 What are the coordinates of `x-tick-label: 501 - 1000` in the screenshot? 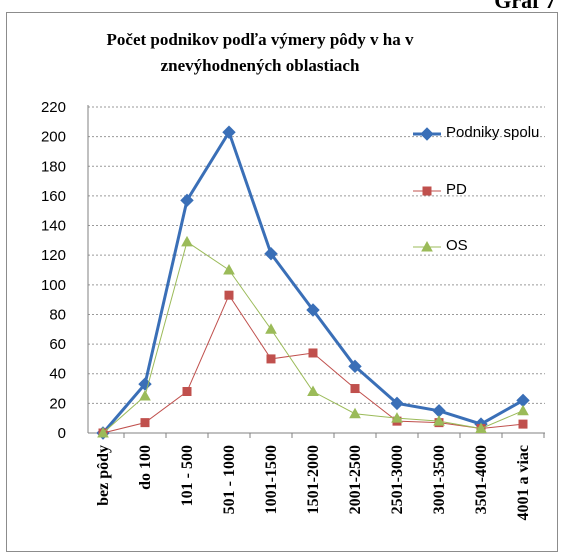 It's located at (229, 479).